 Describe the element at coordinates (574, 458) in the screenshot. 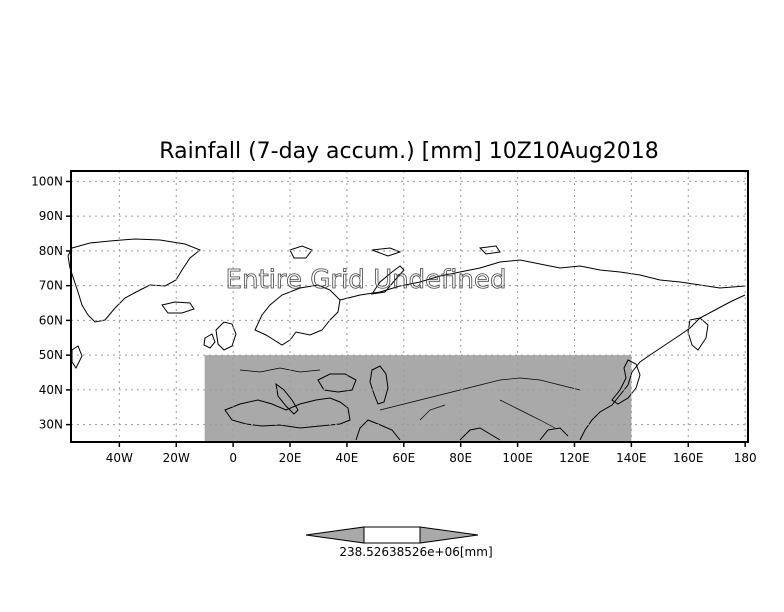

I see `lon-tick-label: 120E` at that location.